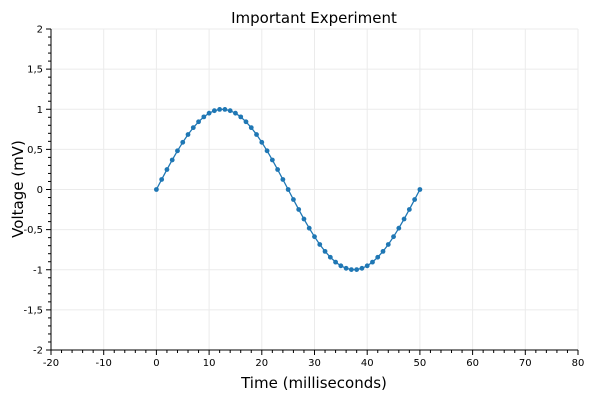 The image size is (600, 400). What do you see at coordinates (51, 363) in the screenshot?
I see `x-tick-label: -20` at bounding box center [51, 363].